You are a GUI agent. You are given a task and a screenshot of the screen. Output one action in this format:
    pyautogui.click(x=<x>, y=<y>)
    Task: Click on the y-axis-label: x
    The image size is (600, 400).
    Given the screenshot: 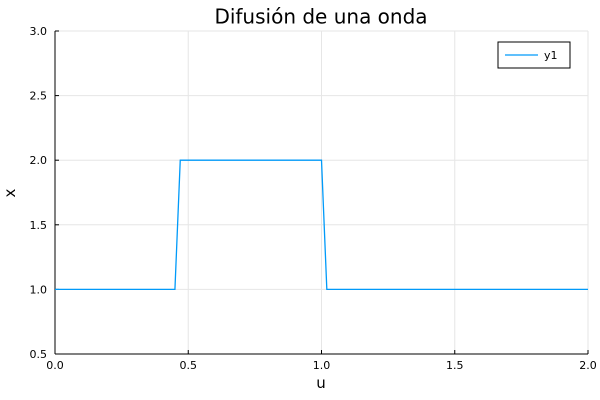 What is the action you would take?
    pyautogui.click(x=10, y=192)
    